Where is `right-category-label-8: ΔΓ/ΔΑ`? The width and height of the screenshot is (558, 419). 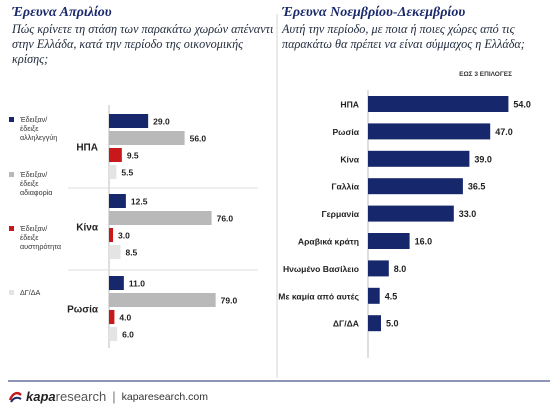 right-category-label-8: ΔΓ/ΔΑ is located at coordinates (346, 324).